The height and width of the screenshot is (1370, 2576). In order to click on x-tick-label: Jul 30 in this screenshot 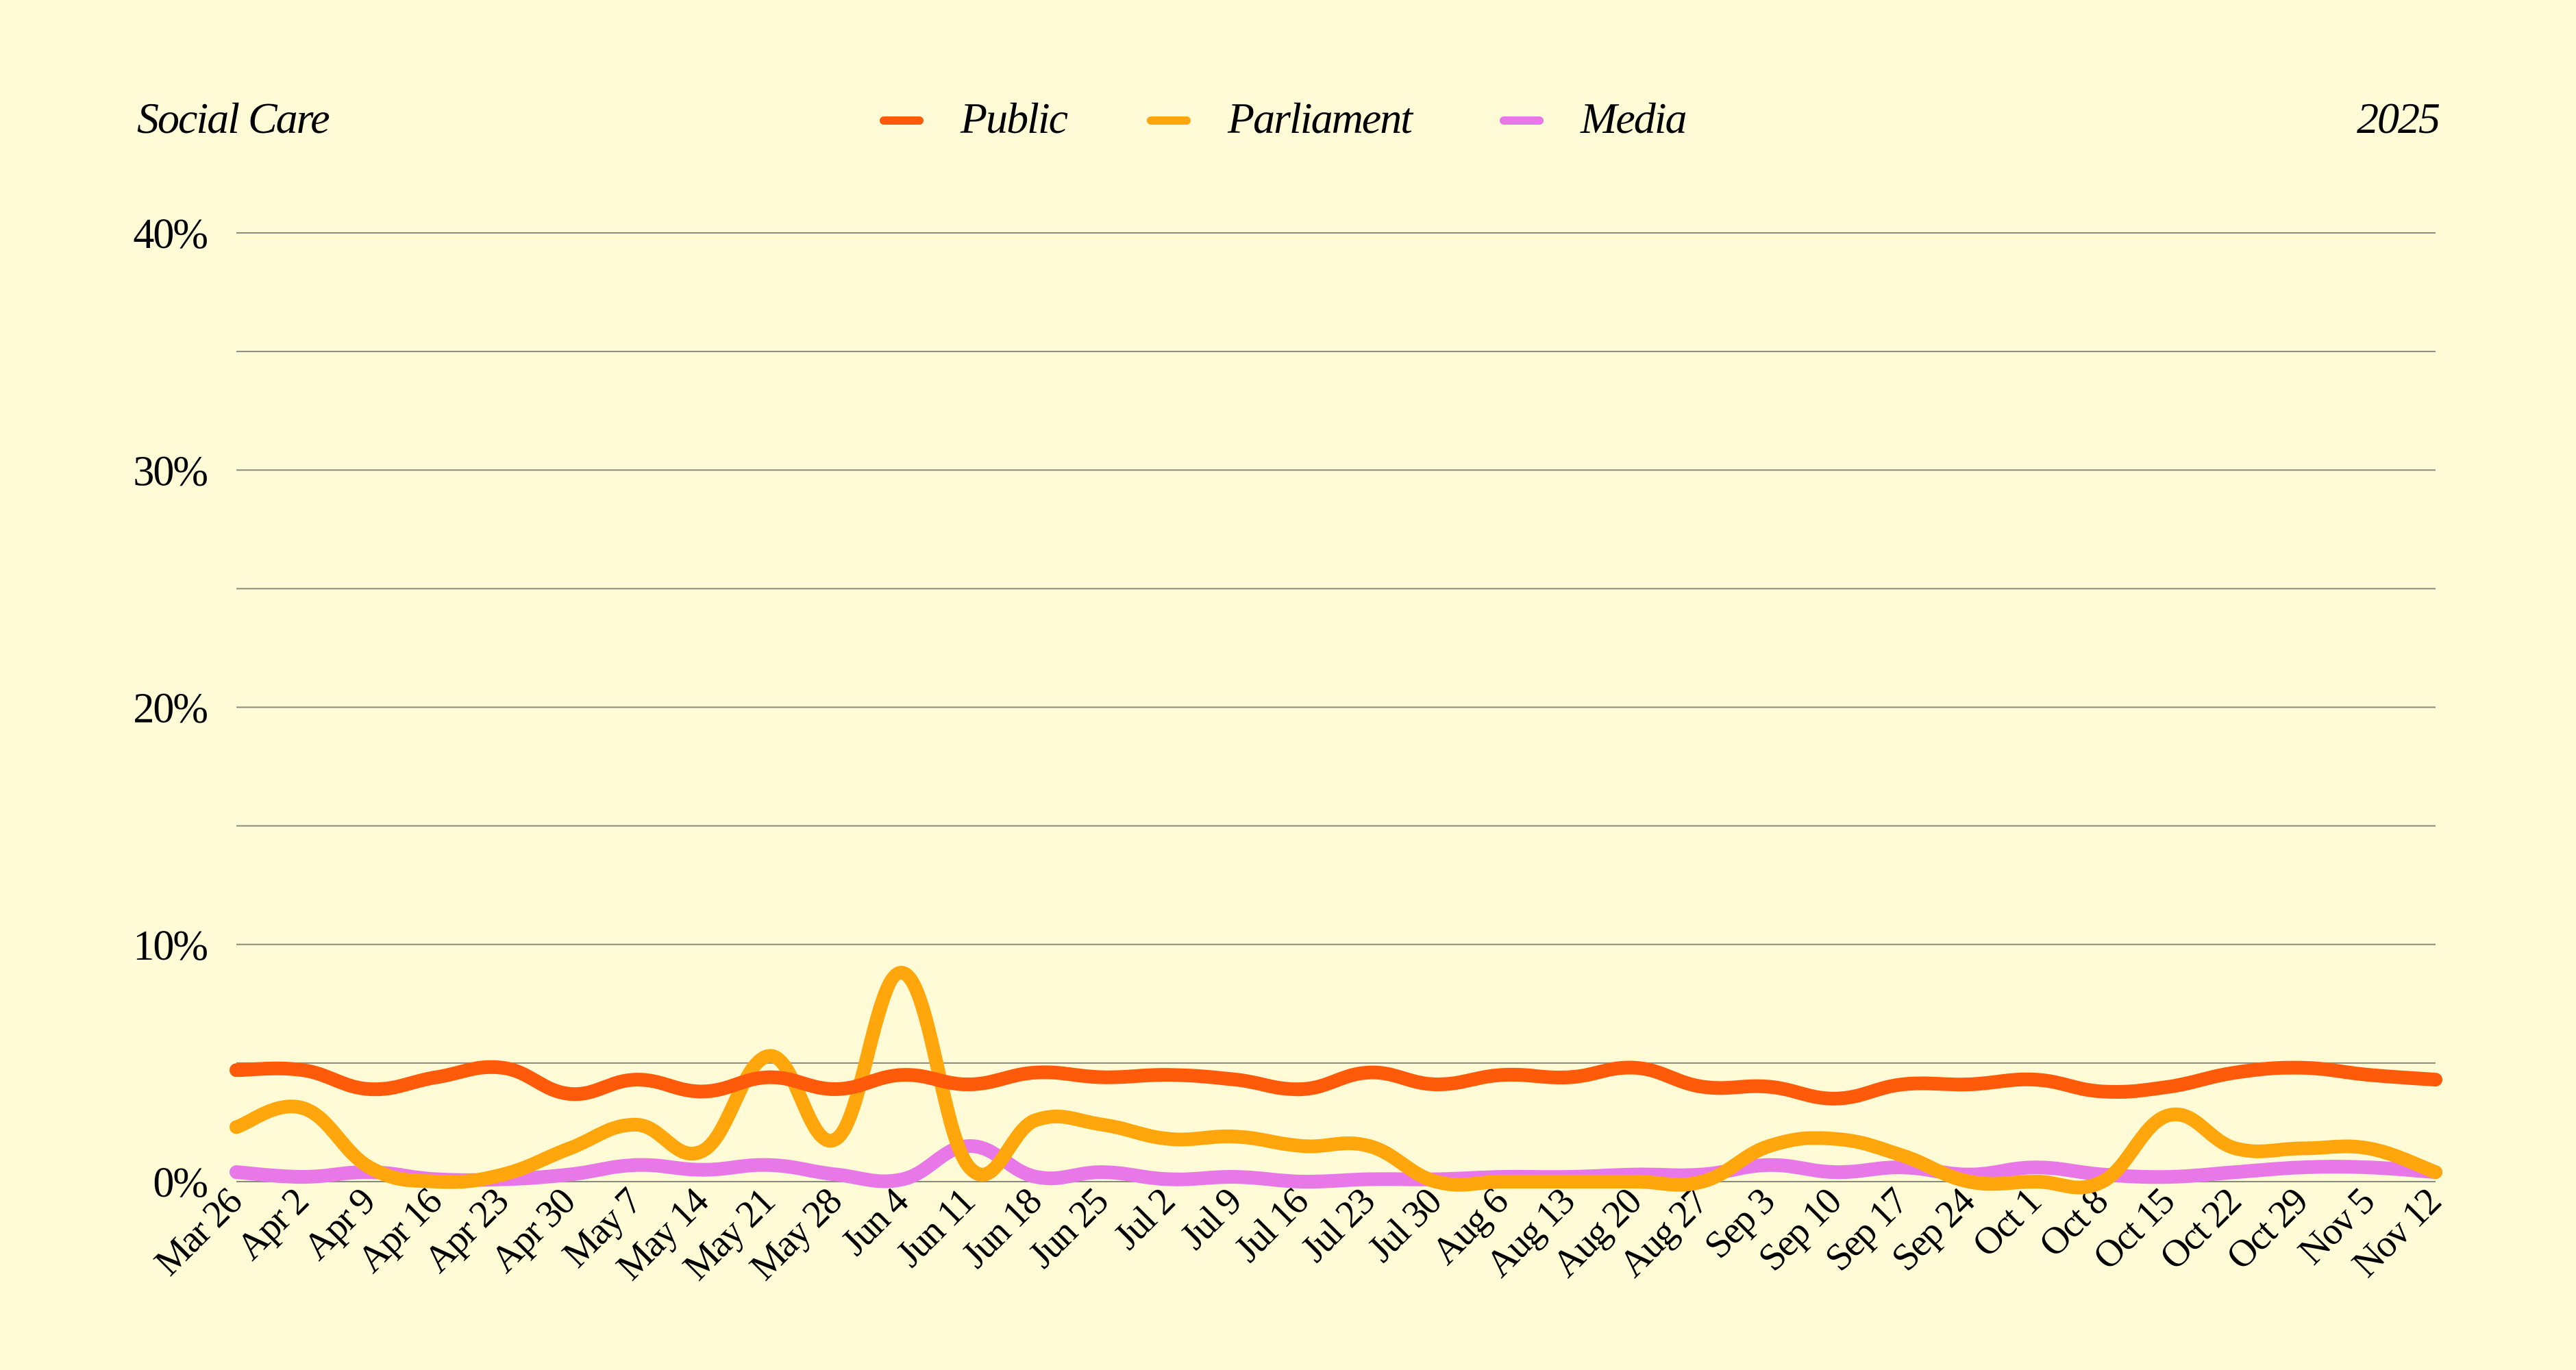, I will do `click(1404, 1225)`.